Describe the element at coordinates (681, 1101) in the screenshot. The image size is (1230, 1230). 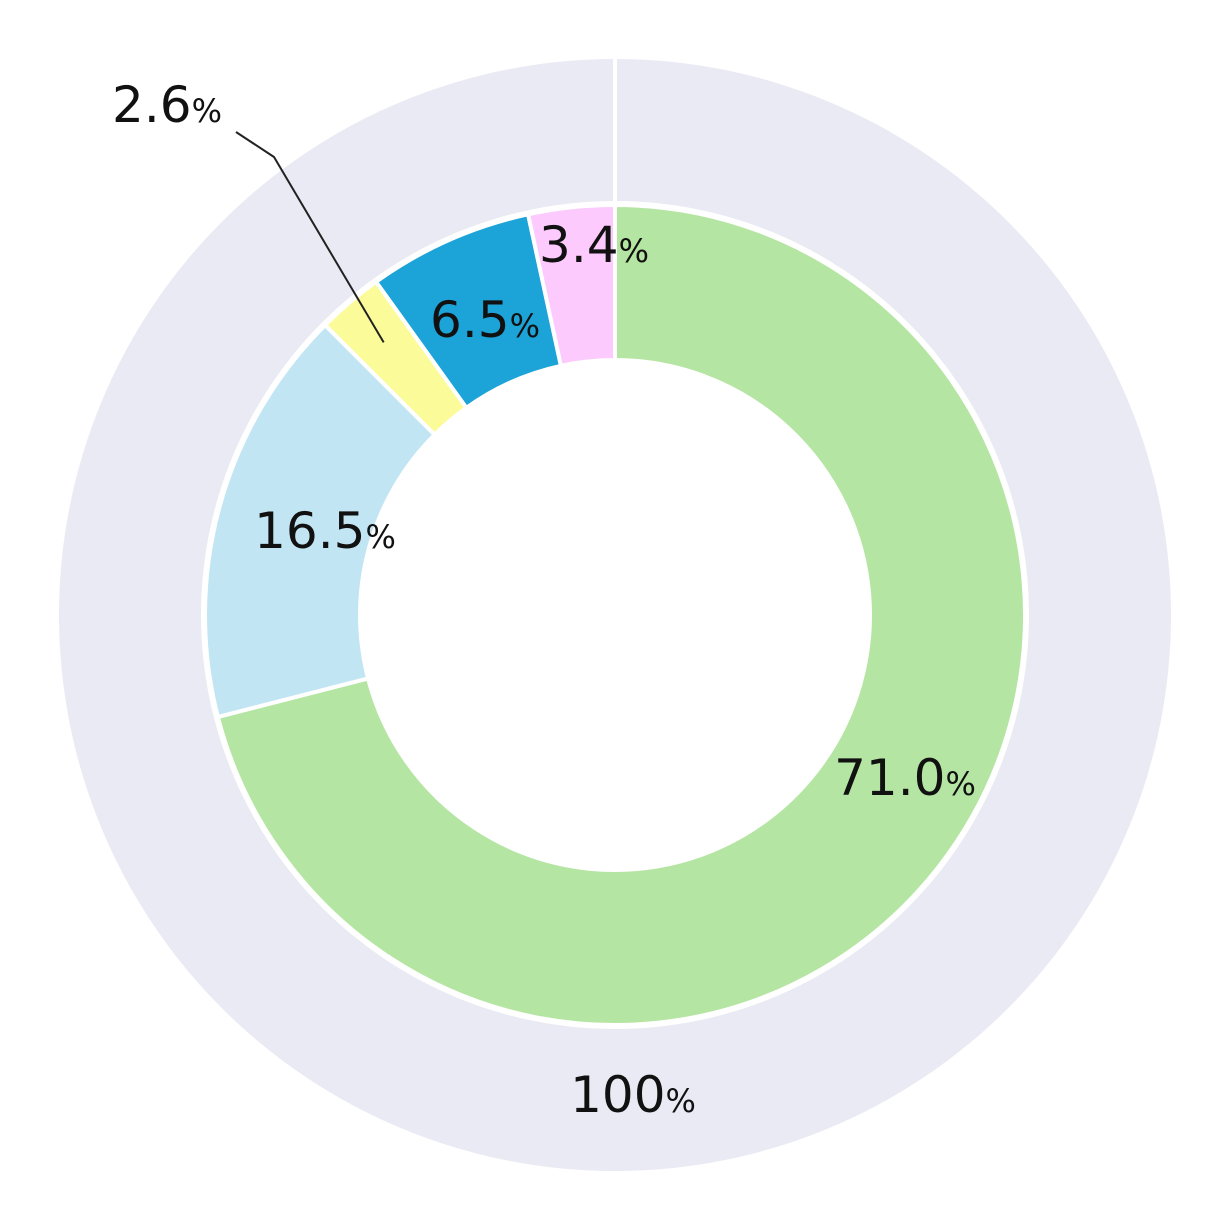
I see `outer-ring-label-unit: %` at that location.